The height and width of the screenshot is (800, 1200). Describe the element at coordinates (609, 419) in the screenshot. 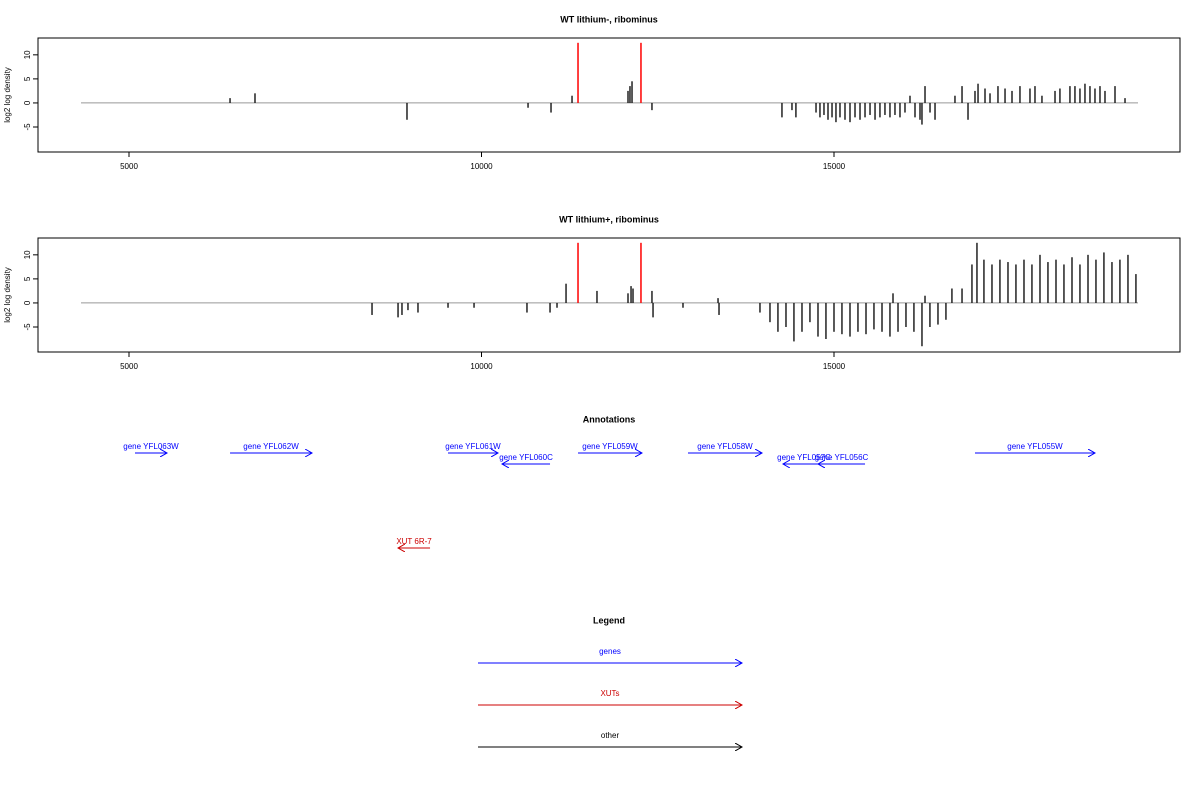

I see `annotations-title: Annotations` at that location.